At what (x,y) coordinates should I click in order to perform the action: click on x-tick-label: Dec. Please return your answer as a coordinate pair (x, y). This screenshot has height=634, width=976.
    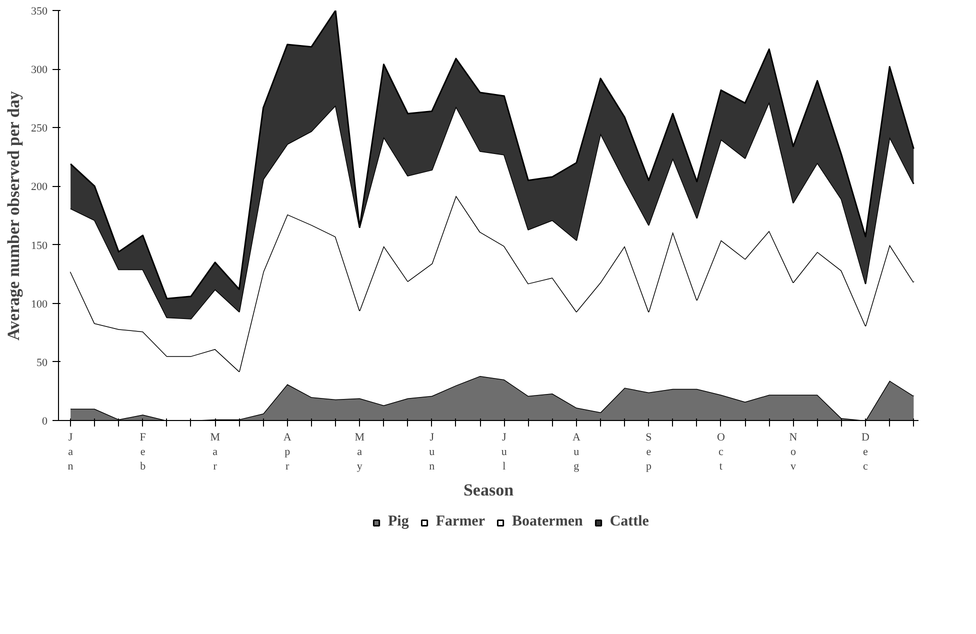
    Looking at the image, I should click on (866, 452).